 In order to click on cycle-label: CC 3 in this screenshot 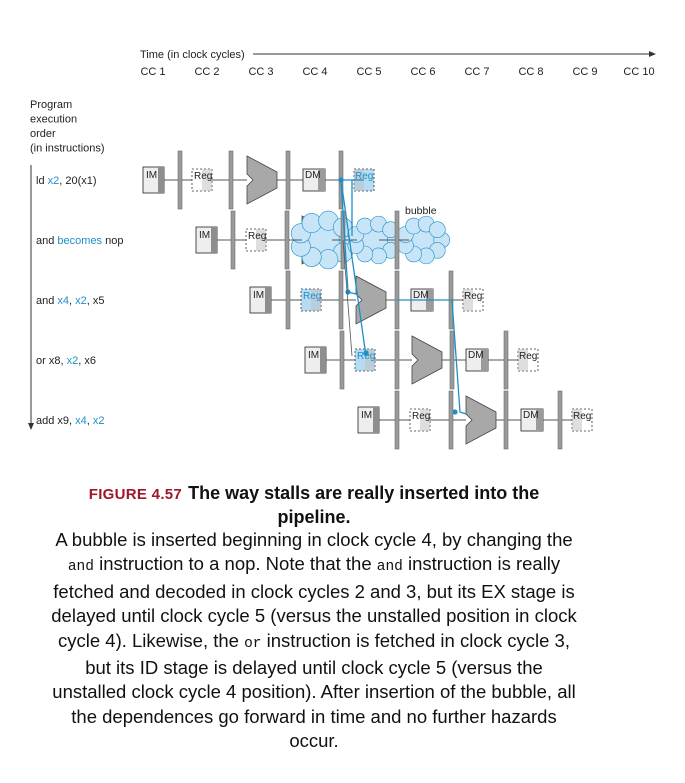, I will do `click(260, 72)`.